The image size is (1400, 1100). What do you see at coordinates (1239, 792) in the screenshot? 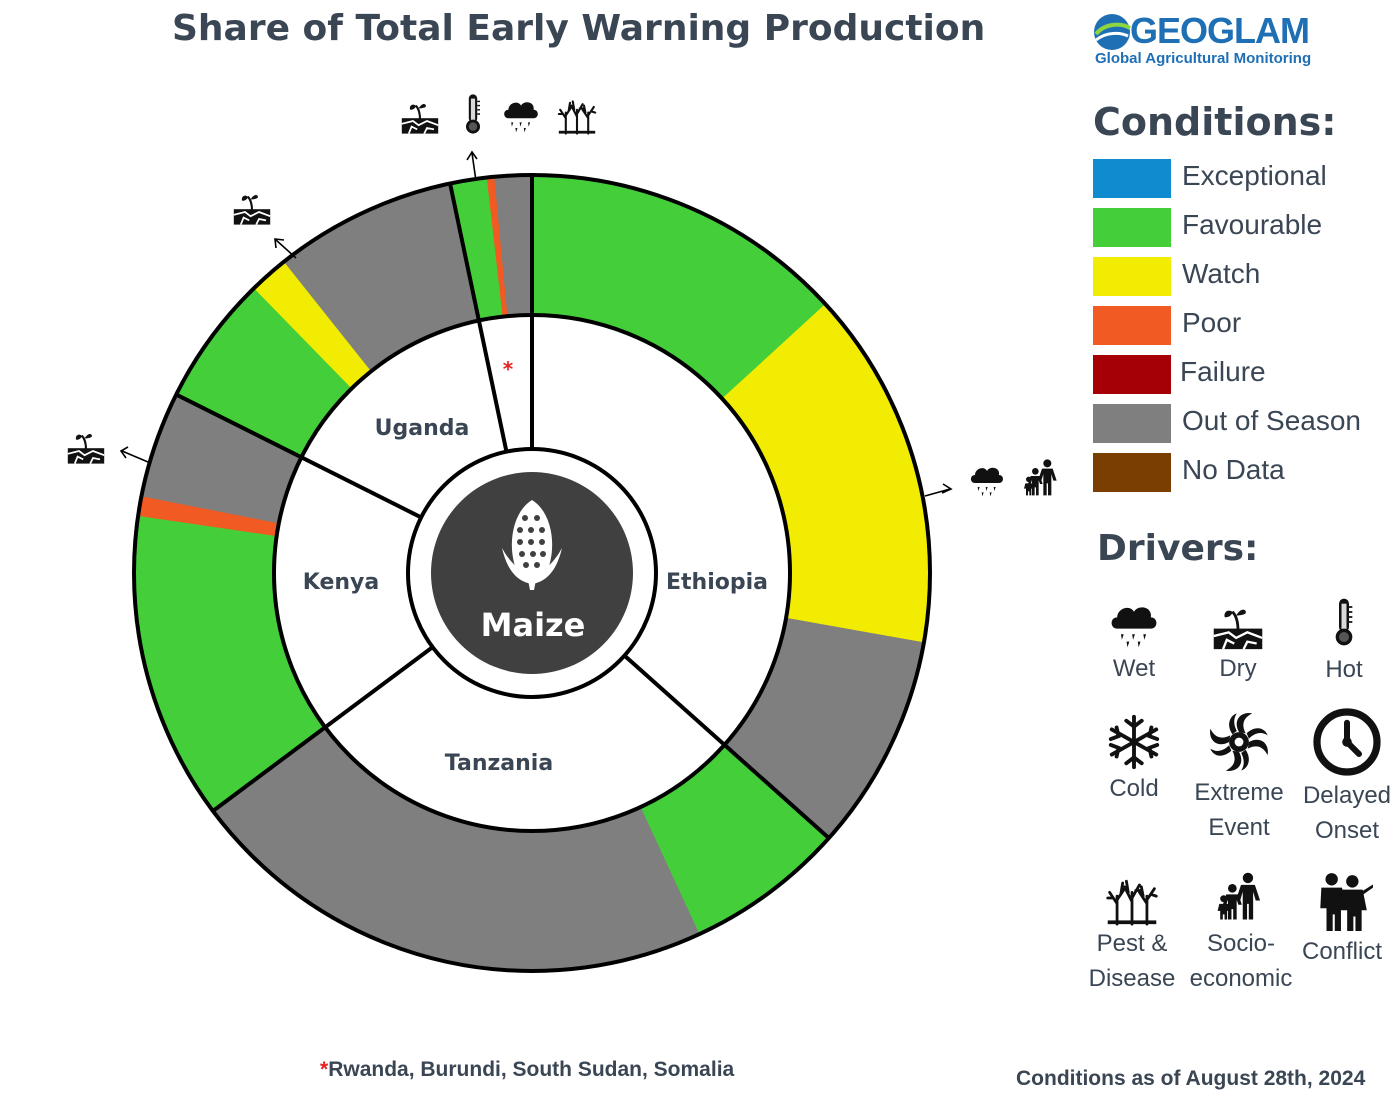
I see `driver-label: Extreme` at bounding box center [1239, 792].